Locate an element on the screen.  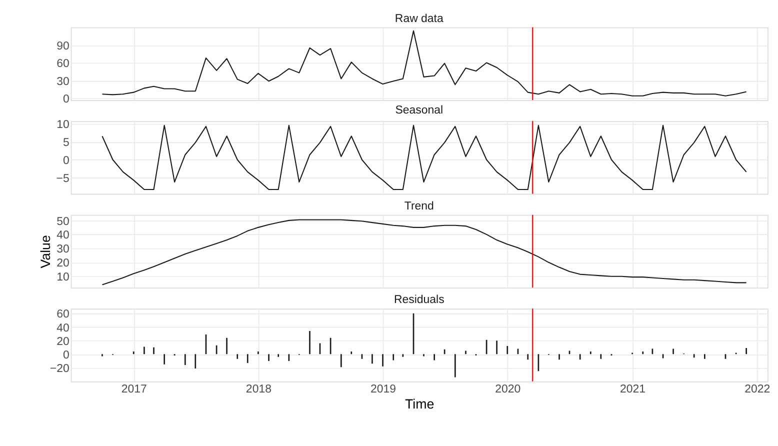
y-tick-label: −5 is located at coordinates (63, 178).